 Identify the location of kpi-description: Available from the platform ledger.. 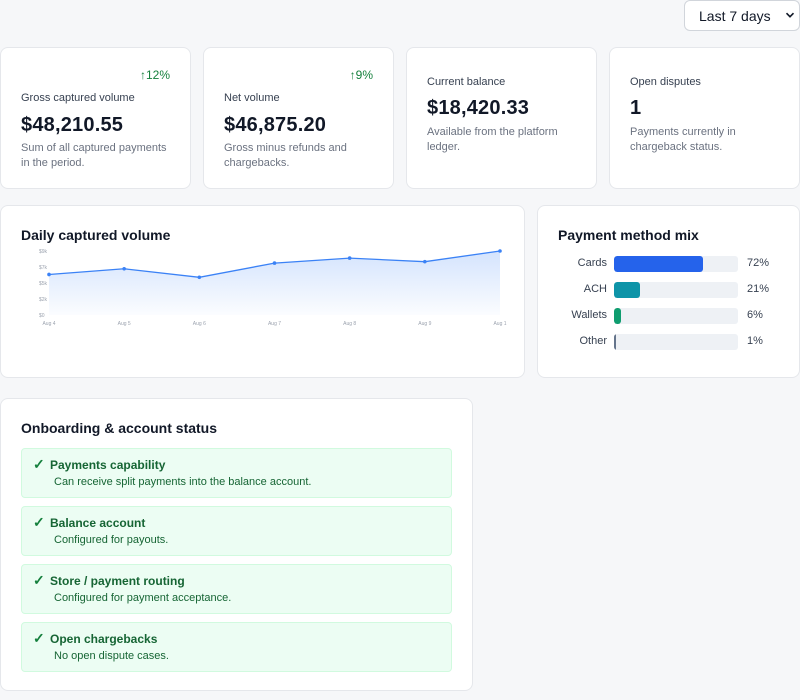
(492, 139).